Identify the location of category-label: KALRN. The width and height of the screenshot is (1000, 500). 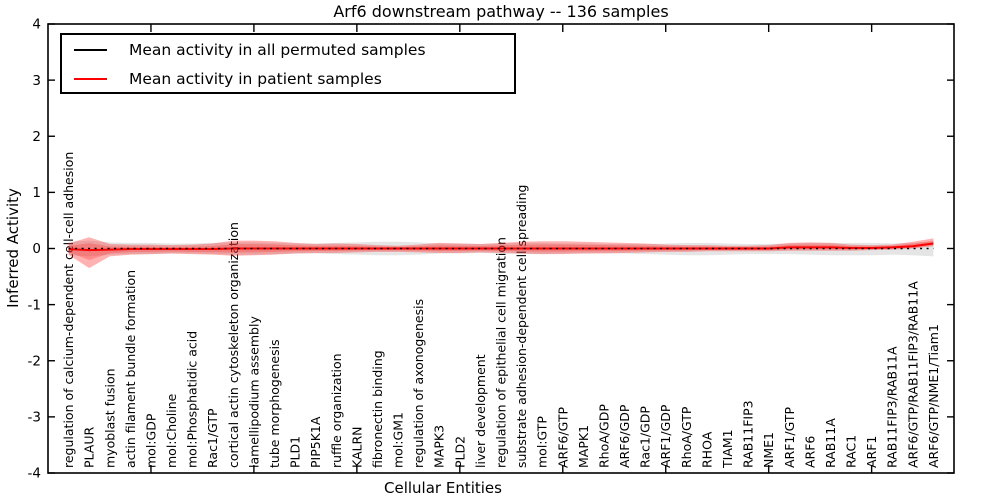
(356, 447).